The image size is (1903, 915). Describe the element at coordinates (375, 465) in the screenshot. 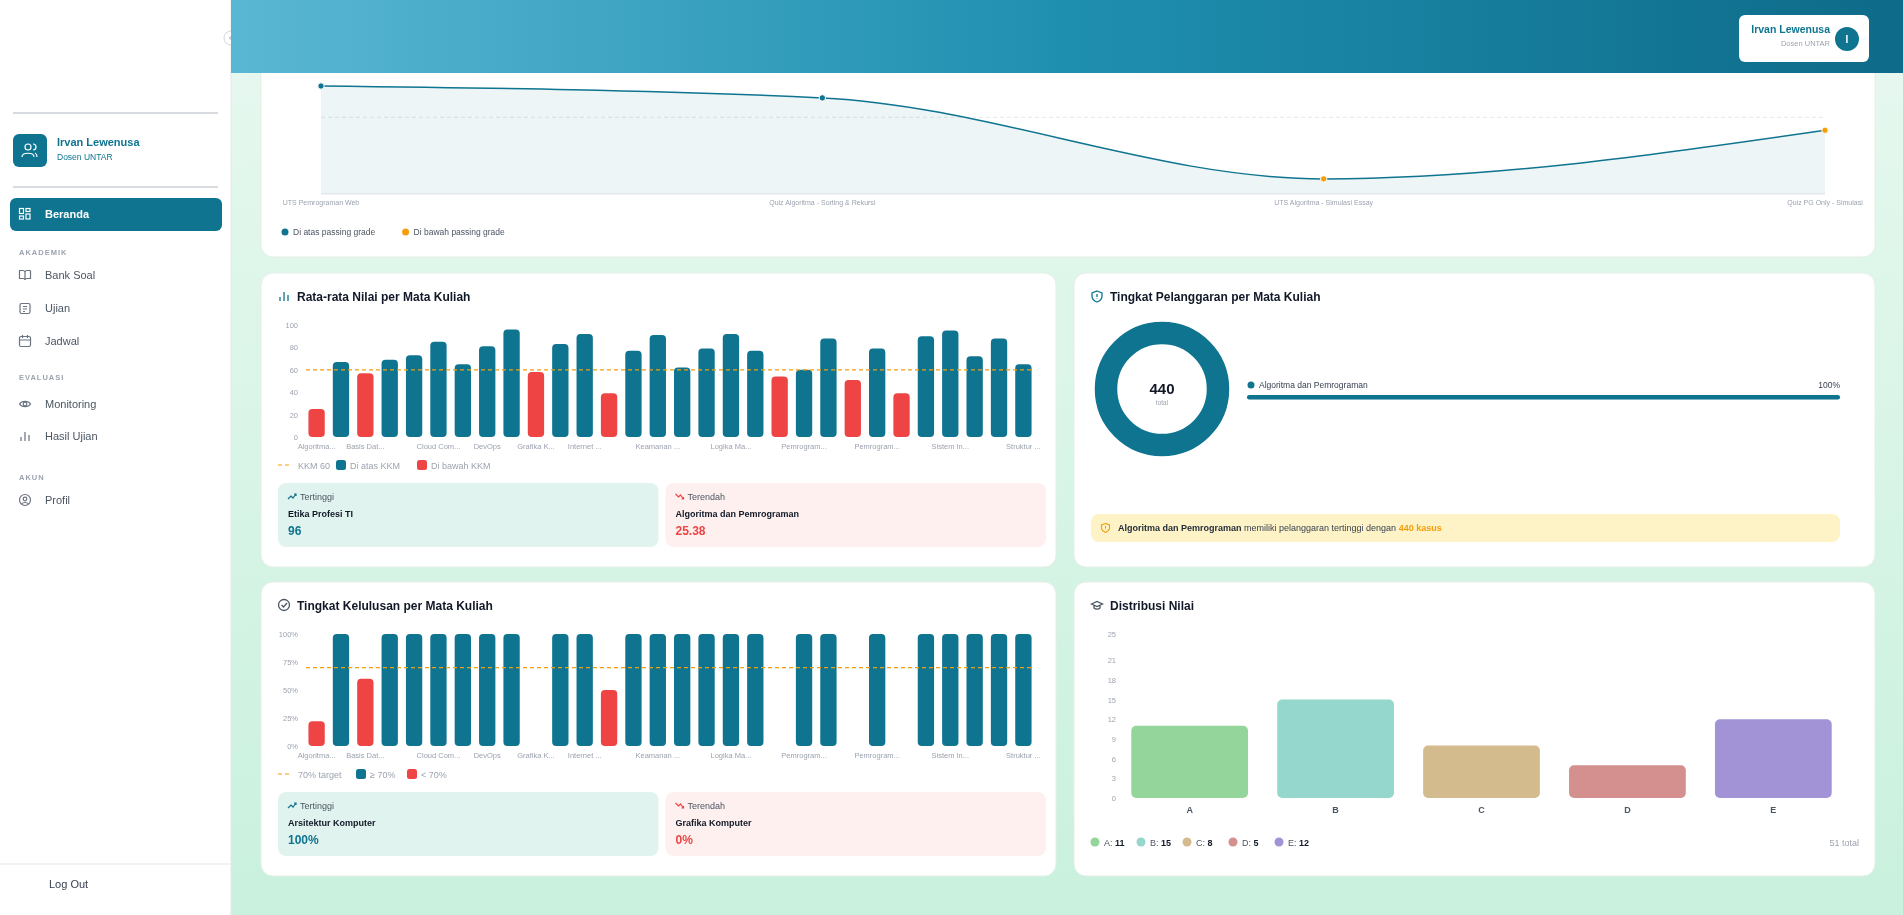

I see `legend-label: Di atas KKM` at that location.